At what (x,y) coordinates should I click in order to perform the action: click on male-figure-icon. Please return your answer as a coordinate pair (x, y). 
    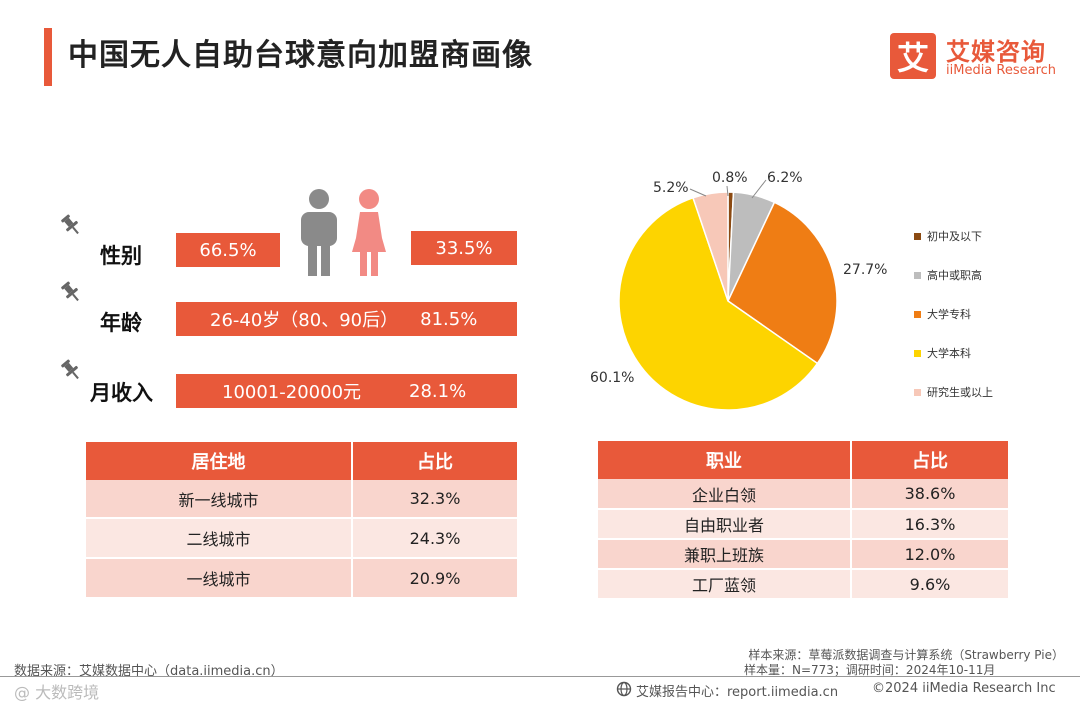
    Looking at the image, I should click on (319, 232).